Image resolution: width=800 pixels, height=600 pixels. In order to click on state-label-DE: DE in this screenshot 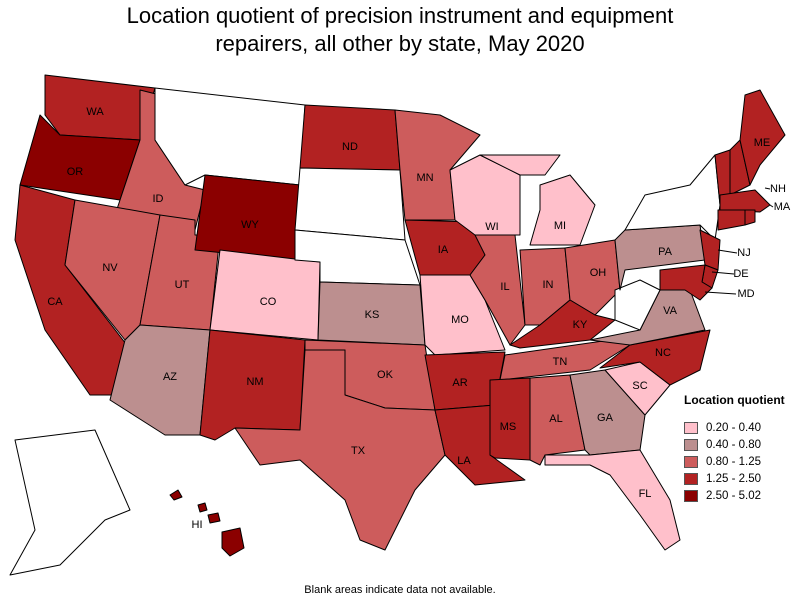, I will do `click(740, 274)`.